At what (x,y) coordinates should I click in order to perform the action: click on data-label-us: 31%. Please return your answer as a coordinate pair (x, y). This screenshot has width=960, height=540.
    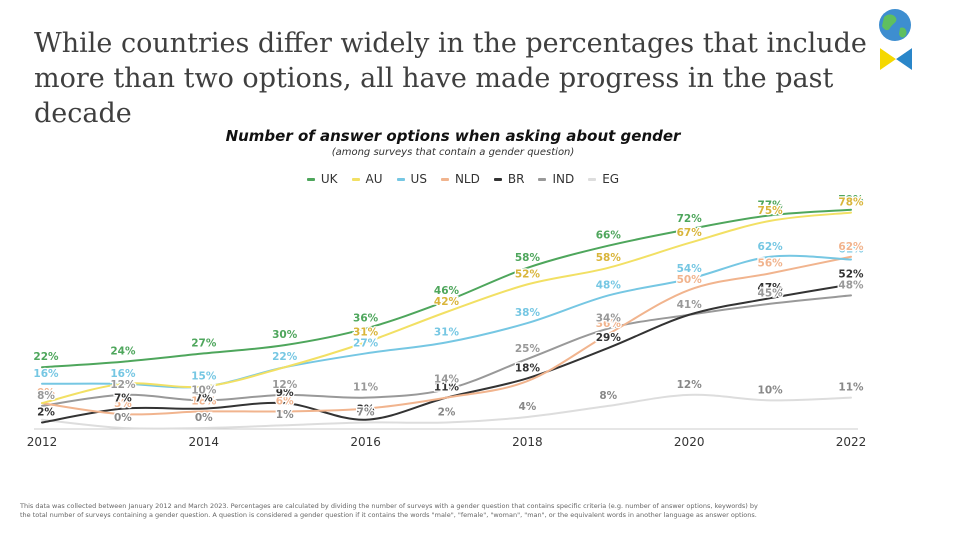
    Looking at the image, I should click on (447, 332).